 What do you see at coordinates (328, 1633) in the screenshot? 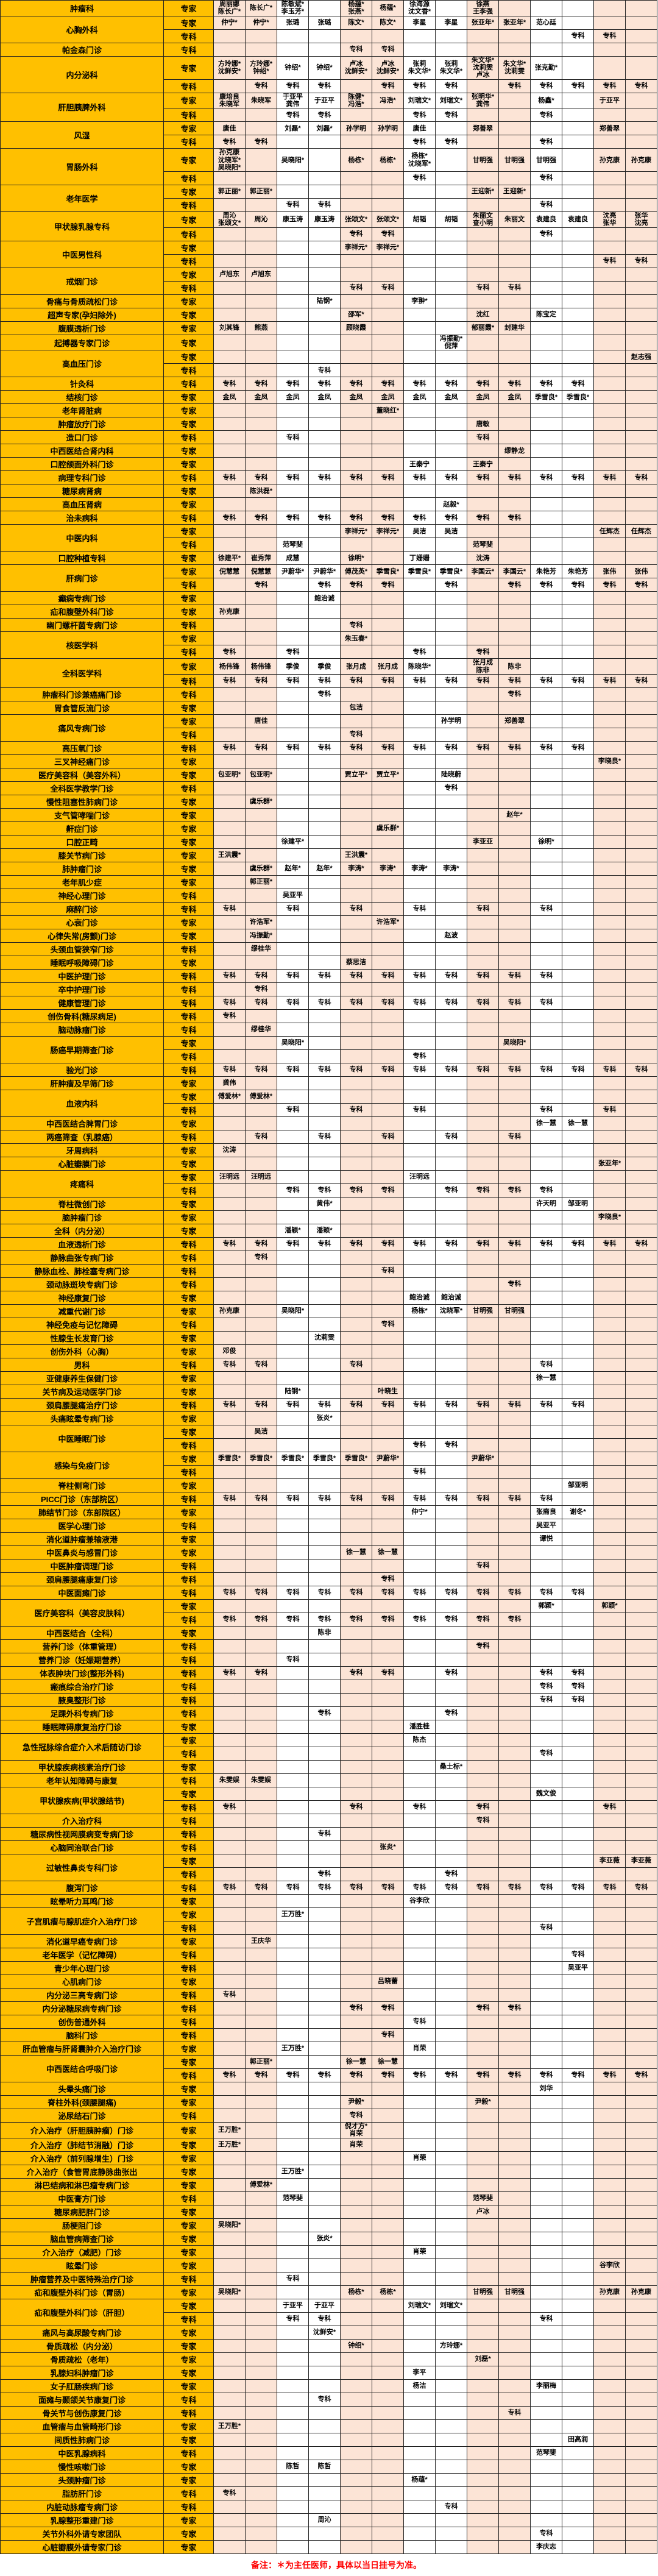
I see `table-row: 中西医结合（全科） 专家 陈非` at bounding box center [328, 1633].